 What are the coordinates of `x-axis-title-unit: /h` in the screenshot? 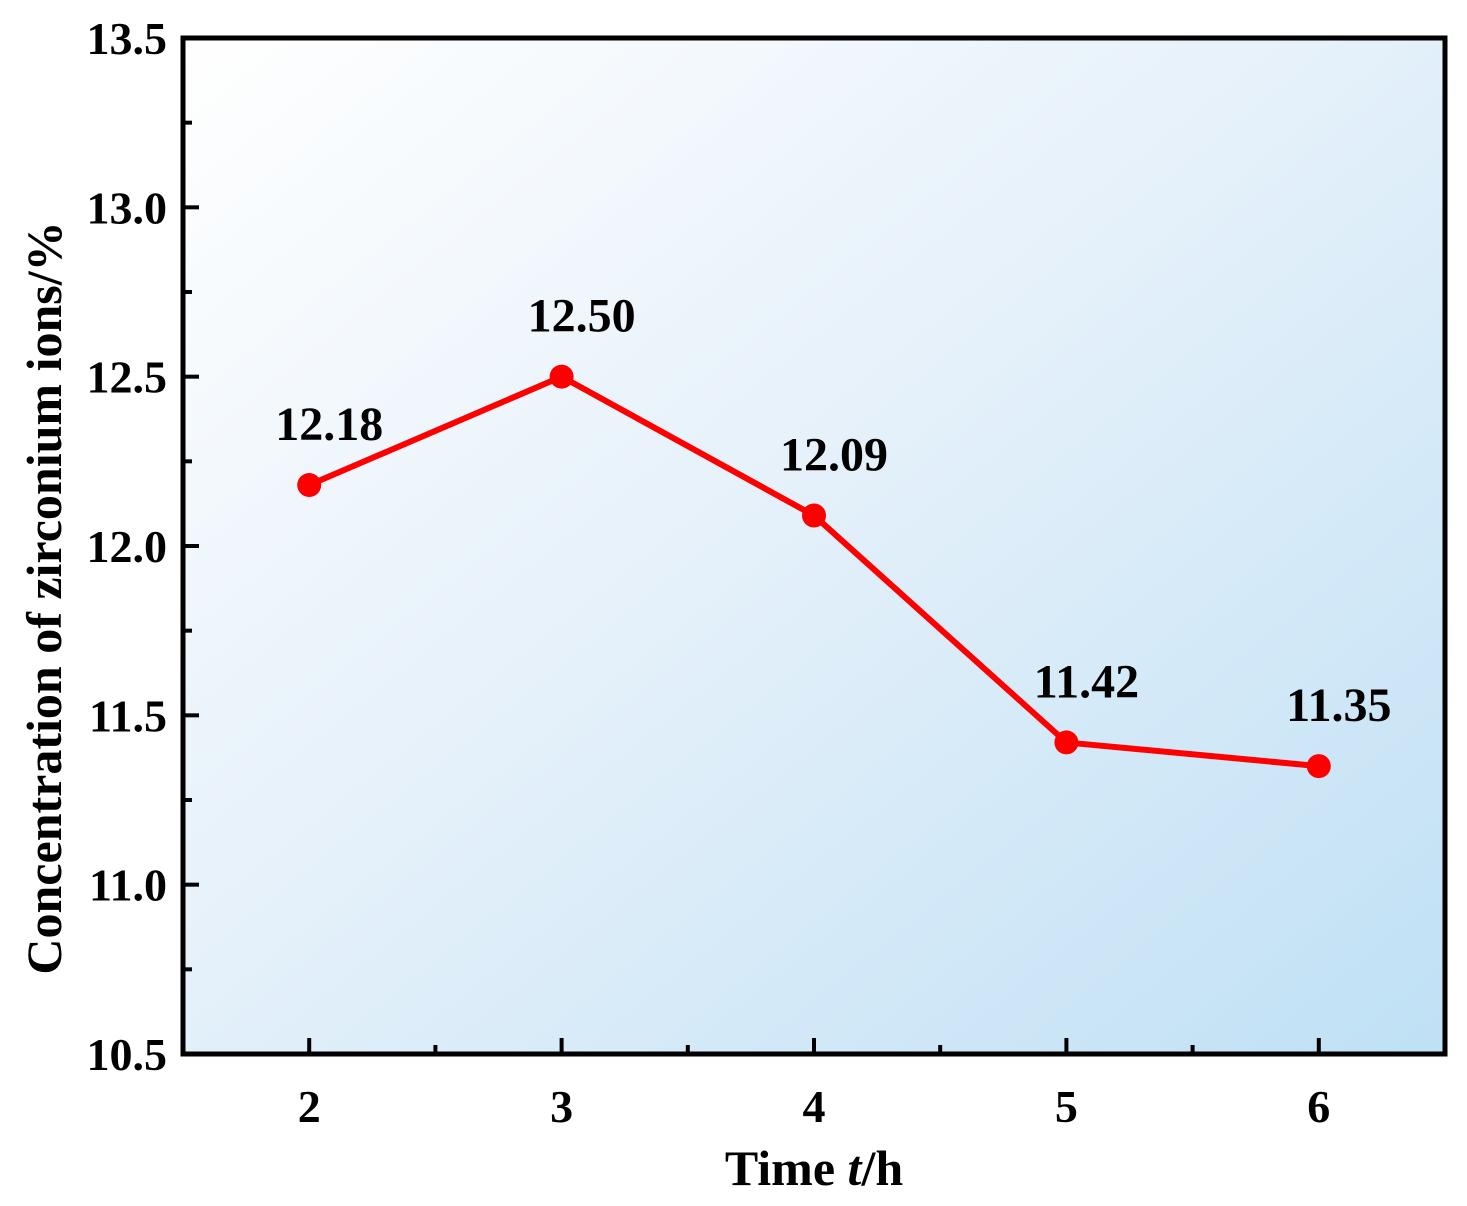 It's located at (881, 1168).